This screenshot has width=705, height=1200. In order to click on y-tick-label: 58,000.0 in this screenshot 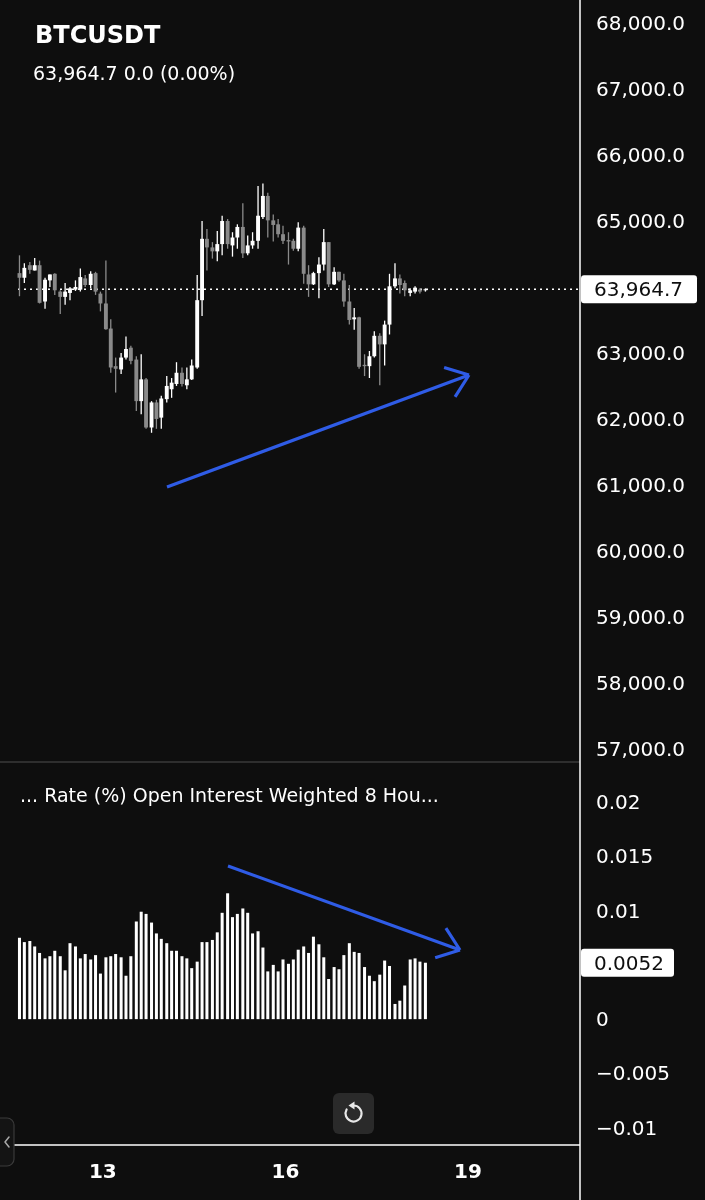, I will do `click(641, 682)`.